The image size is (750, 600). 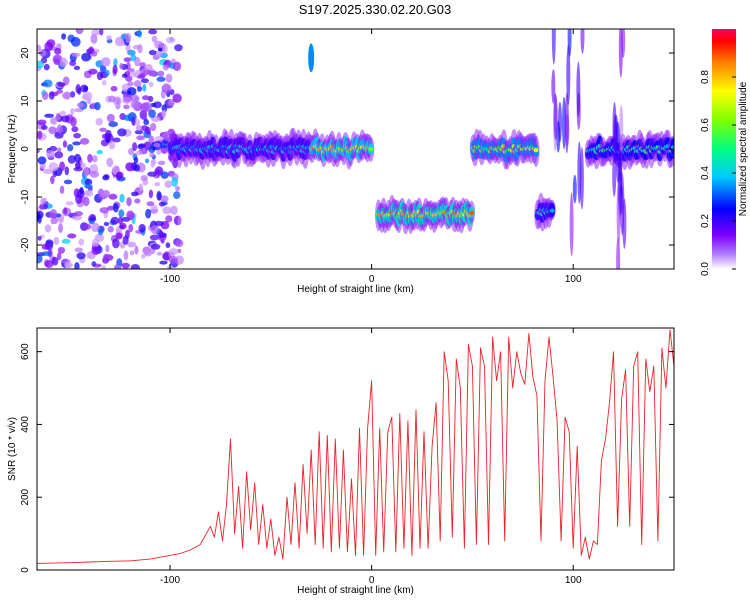 I want to click on y-tick-label: -20, so click(x=25, y=244).